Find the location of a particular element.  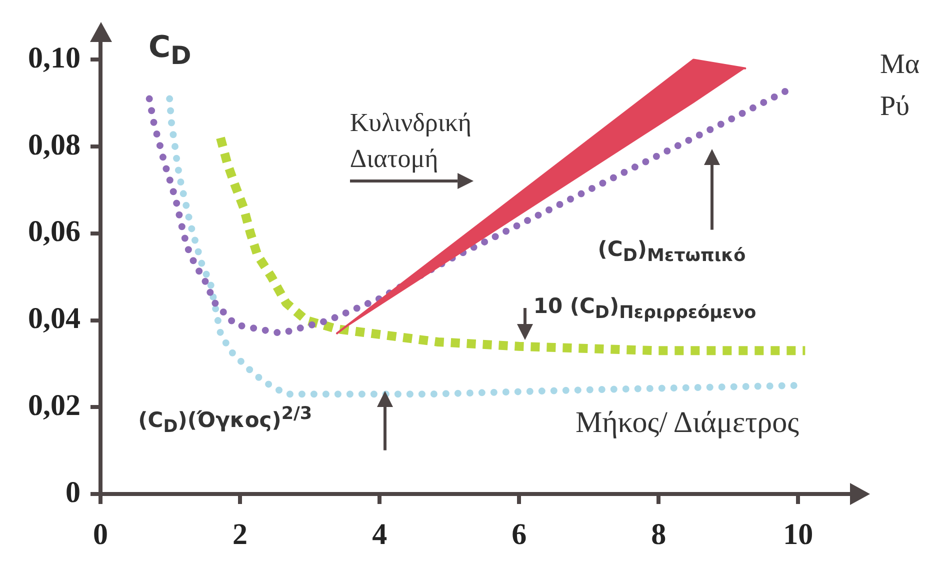

y-tick-label: 0,08 is located at coordinates (54, 145).